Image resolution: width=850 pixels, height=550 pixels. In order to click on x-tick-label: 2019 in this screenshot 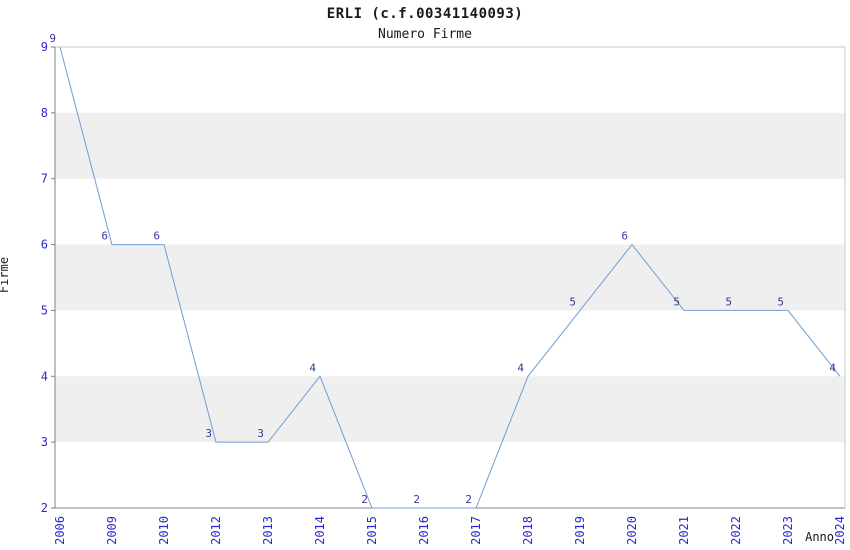, I will do `click(580, 530)`.